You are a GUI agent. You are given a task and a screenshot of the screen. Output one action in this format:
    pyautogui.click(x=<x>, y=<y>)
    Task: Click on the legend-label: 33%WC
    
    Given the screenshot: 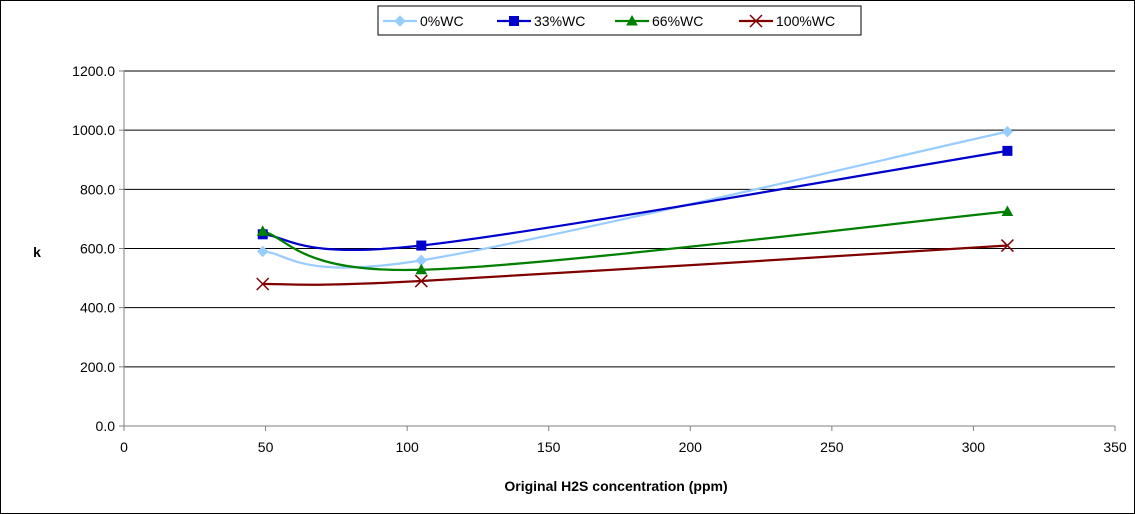 What is the action you would take?
    pyautogui.click(x=559, y=21)
    